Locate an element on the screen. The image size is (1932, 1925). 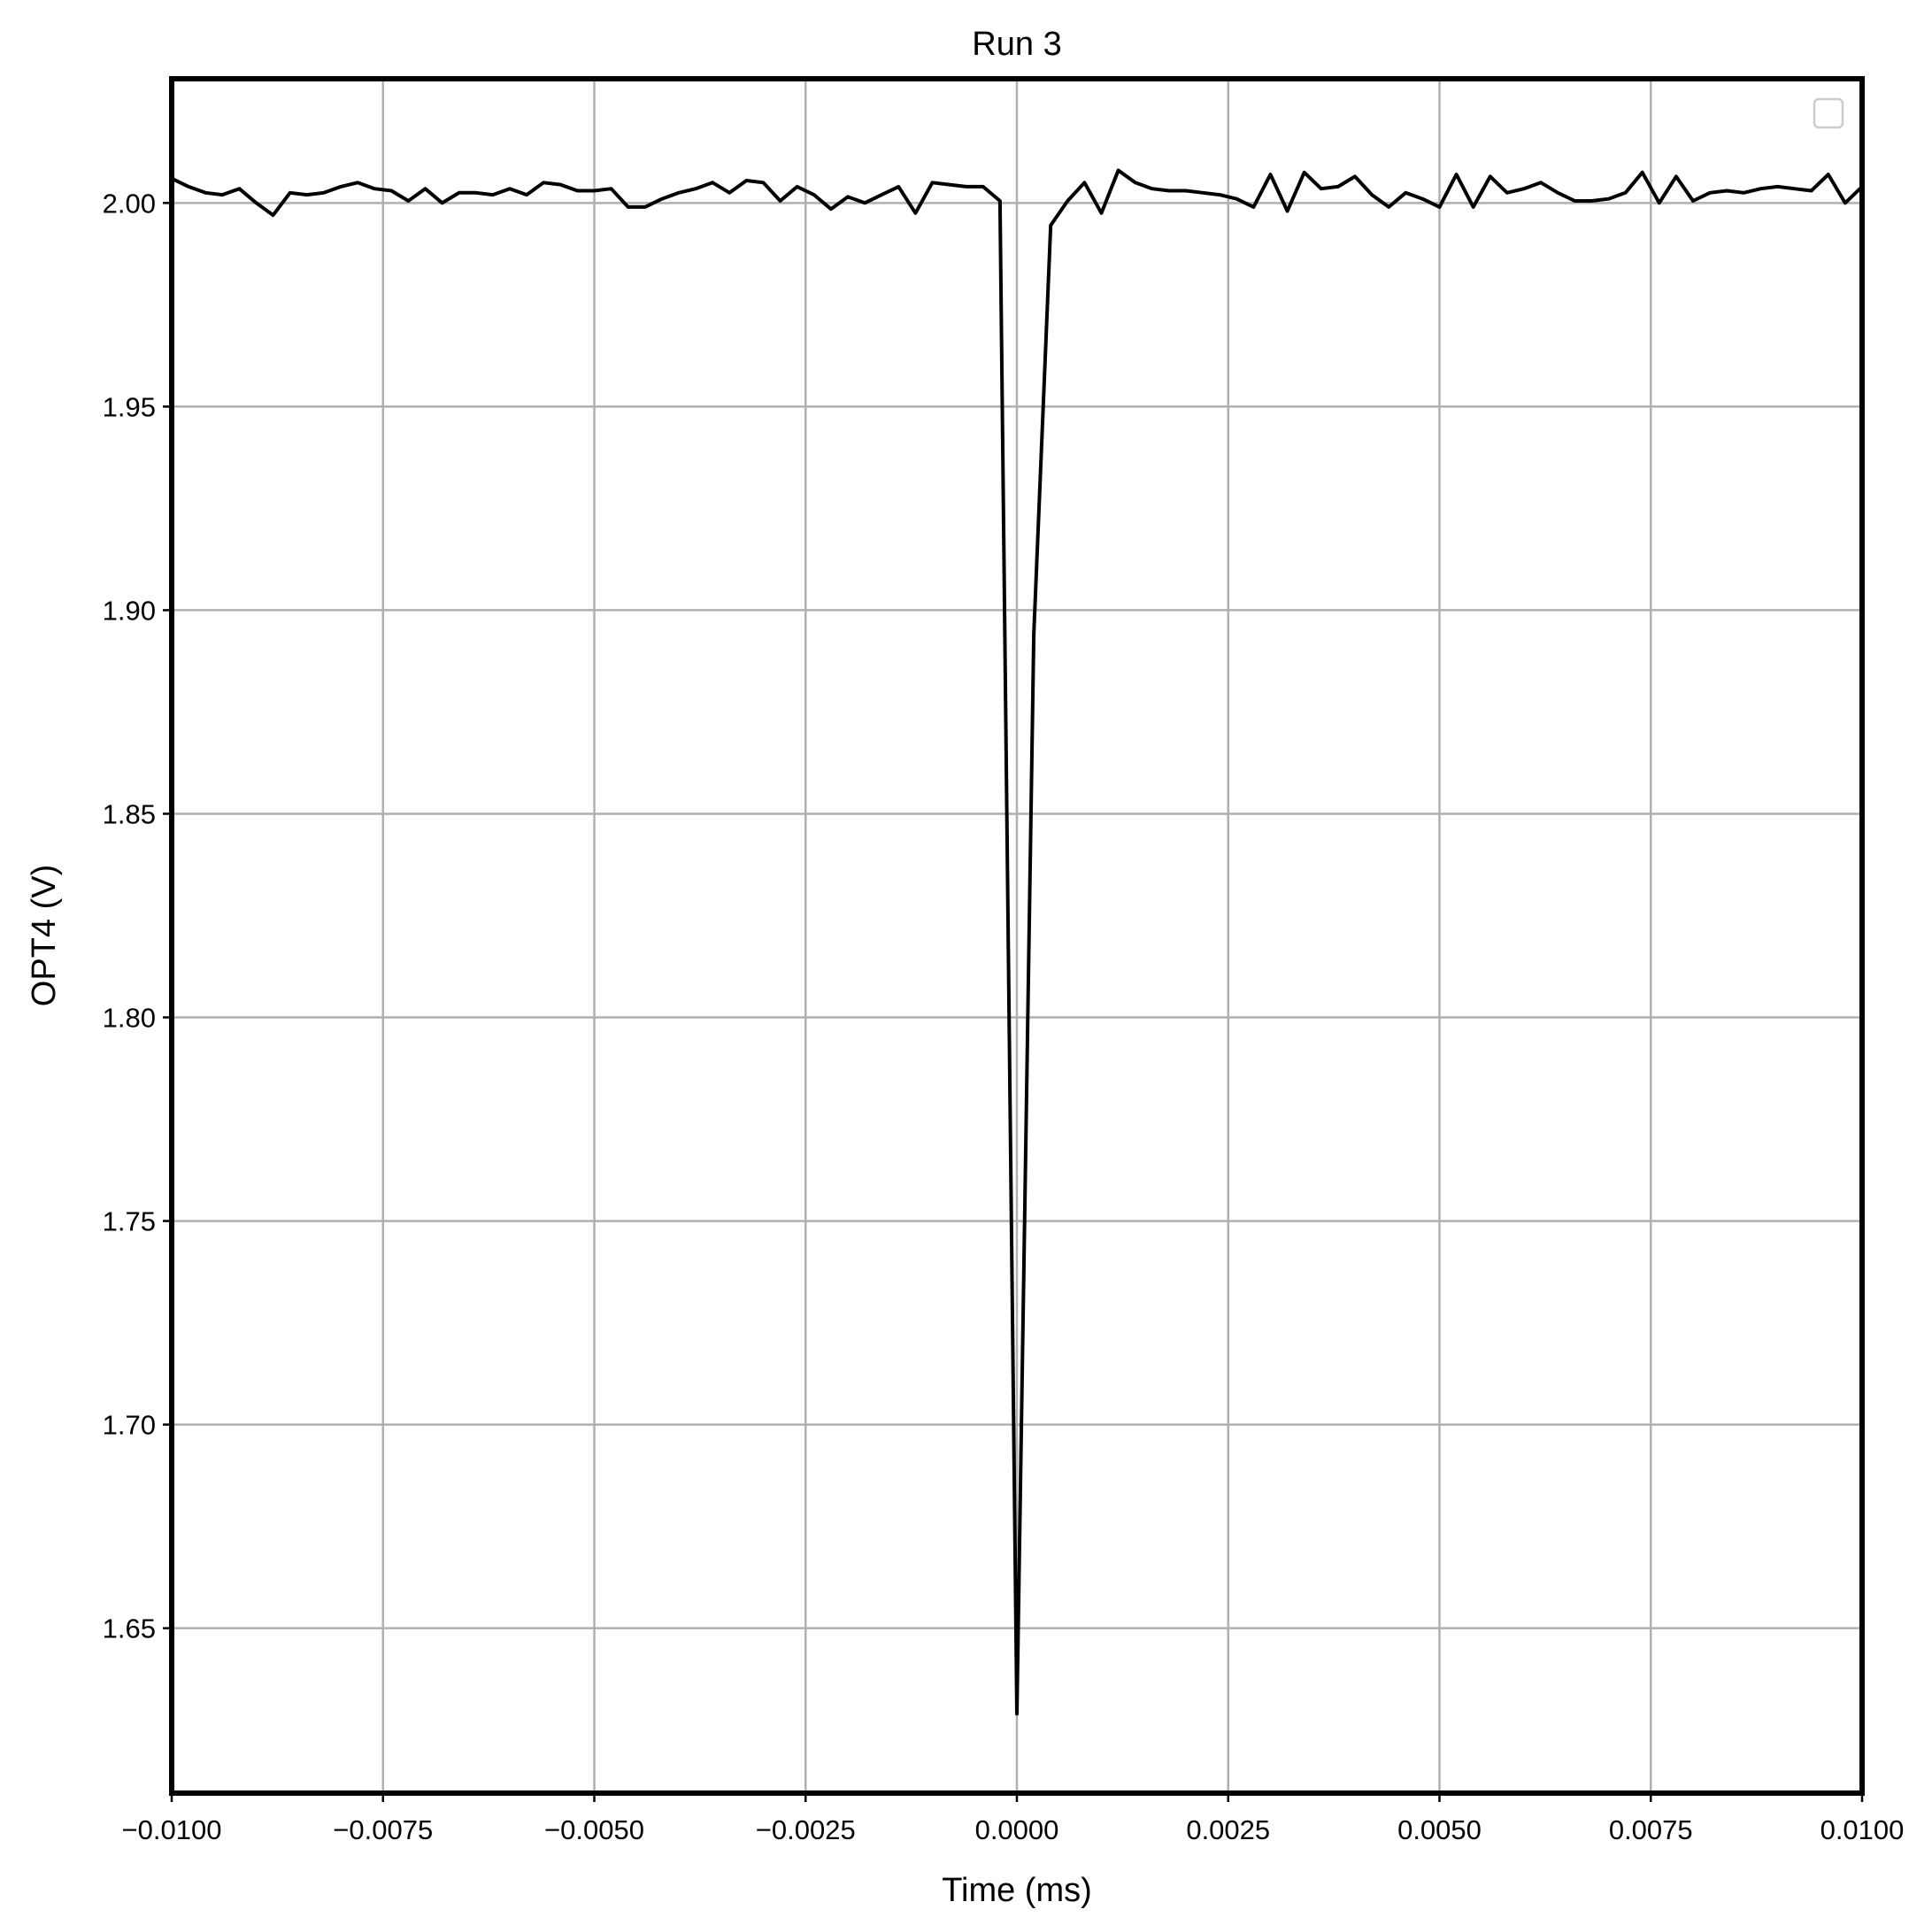
legend-box is located at coordinates (1829, 113).